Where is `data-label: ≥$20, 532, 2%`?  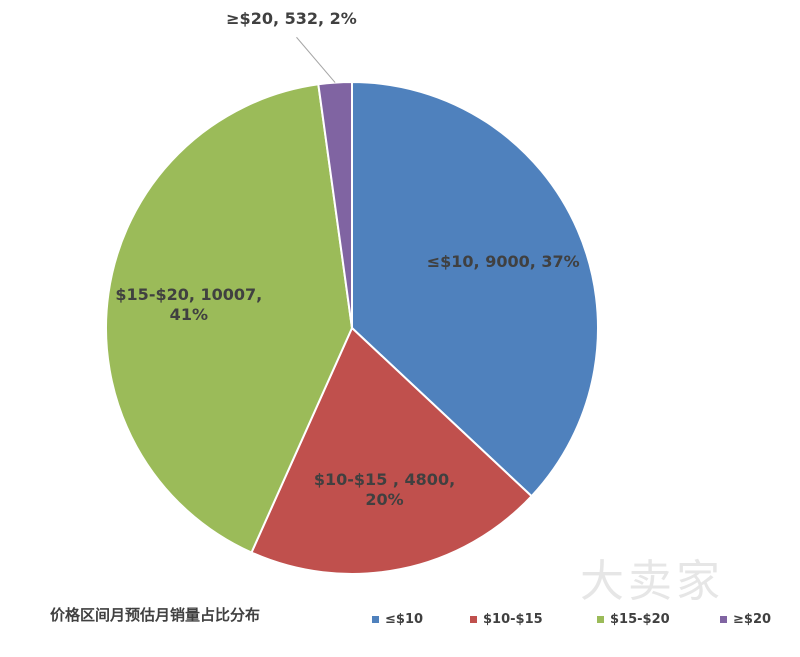 data-label: ≥$20, 532, 2% is located at coordinates (291, 19).